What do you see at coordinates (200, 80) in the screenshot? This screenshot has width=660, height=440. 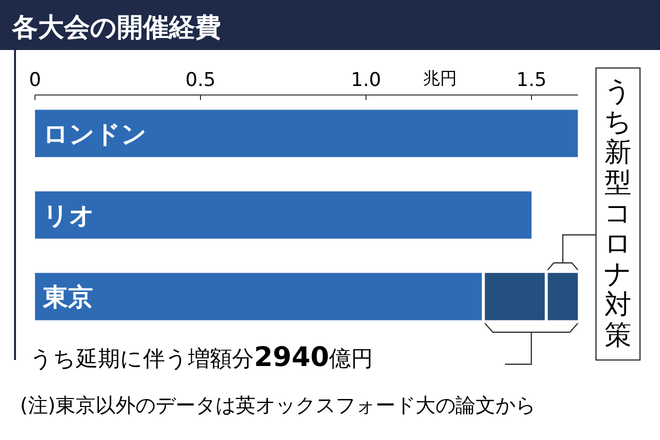 I see `x-tick-label: 0.5` at bounding box center [200, 80].